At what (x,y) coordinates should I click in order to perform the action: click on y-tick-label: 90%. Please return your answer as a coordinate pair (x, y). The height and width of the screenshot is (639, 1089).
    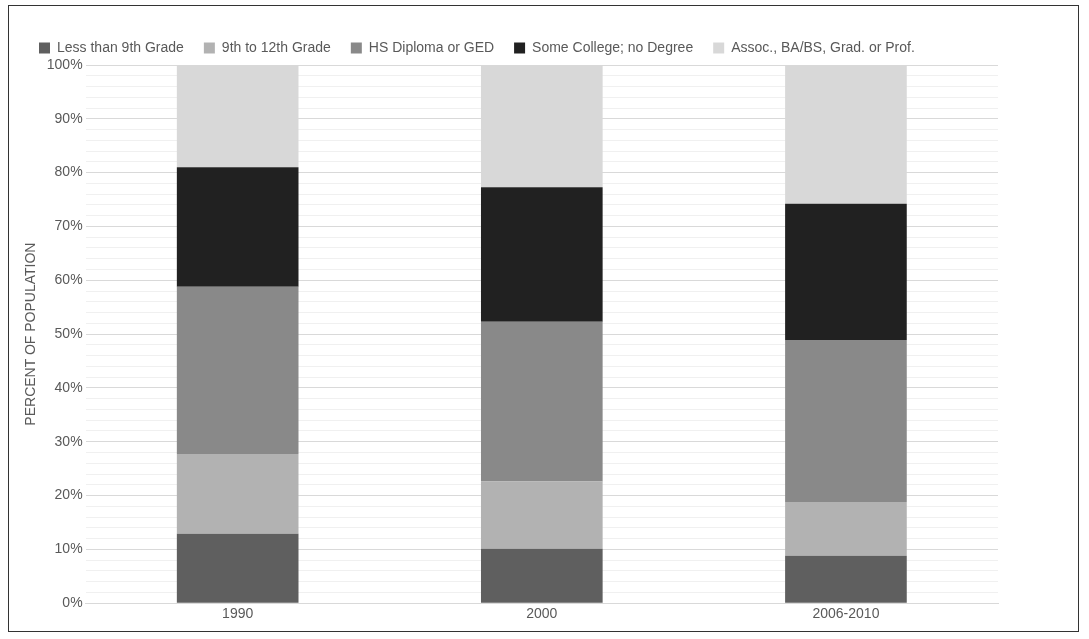
    Looking at the image, I should click on (68, 117).